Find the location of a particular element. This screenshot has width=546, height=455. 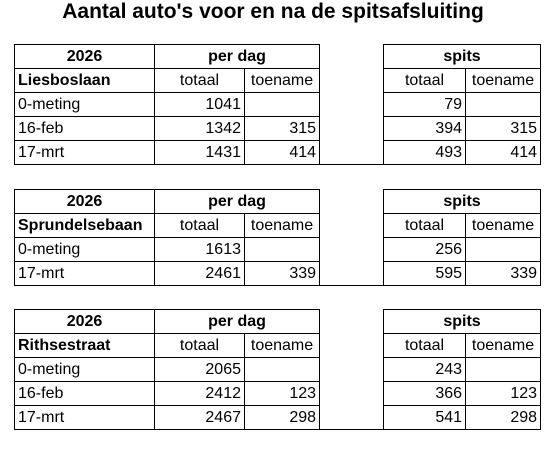

spits-toename-value: 414 is located at coordinates (503, 152).